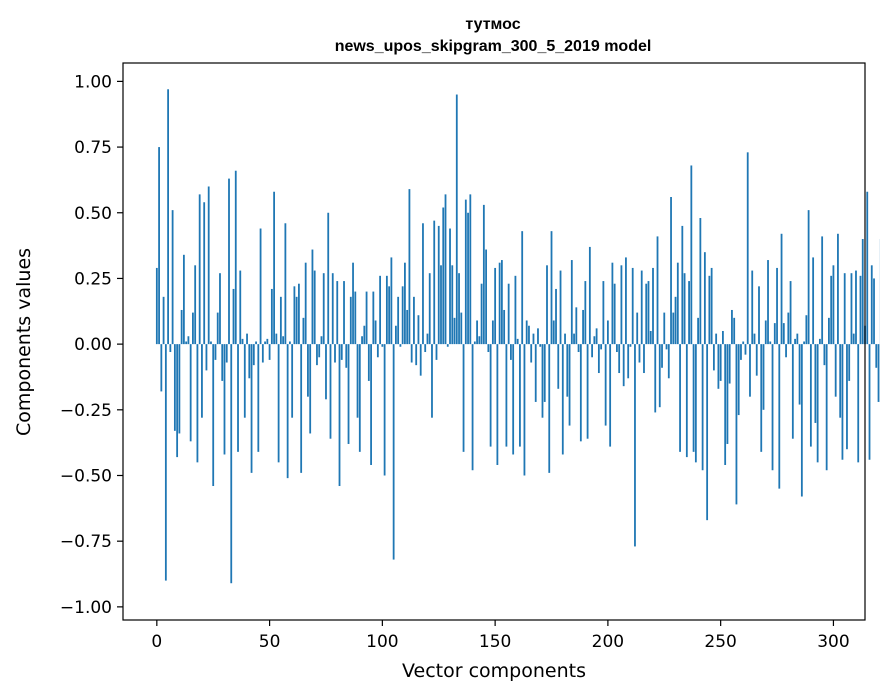 The height and width of the screenshot is (696, 880). Describe the element at coordinates (720, 642) in the screenshot. I see `x-tick-label: 250` at that location.